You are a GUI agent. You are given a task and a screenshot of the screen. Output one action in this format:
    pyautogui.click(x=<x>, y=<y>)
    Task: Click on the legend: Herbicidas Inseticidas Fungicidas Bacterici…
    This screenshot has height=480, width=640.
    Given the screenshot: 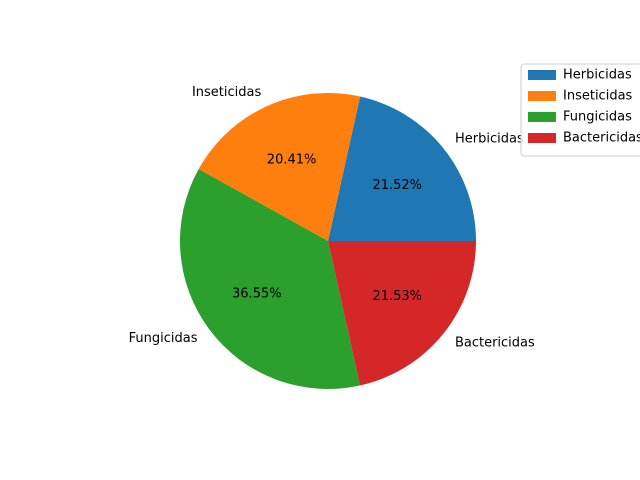 What is the action you would take?
    pyautogui.click(x=580, y=110)
    